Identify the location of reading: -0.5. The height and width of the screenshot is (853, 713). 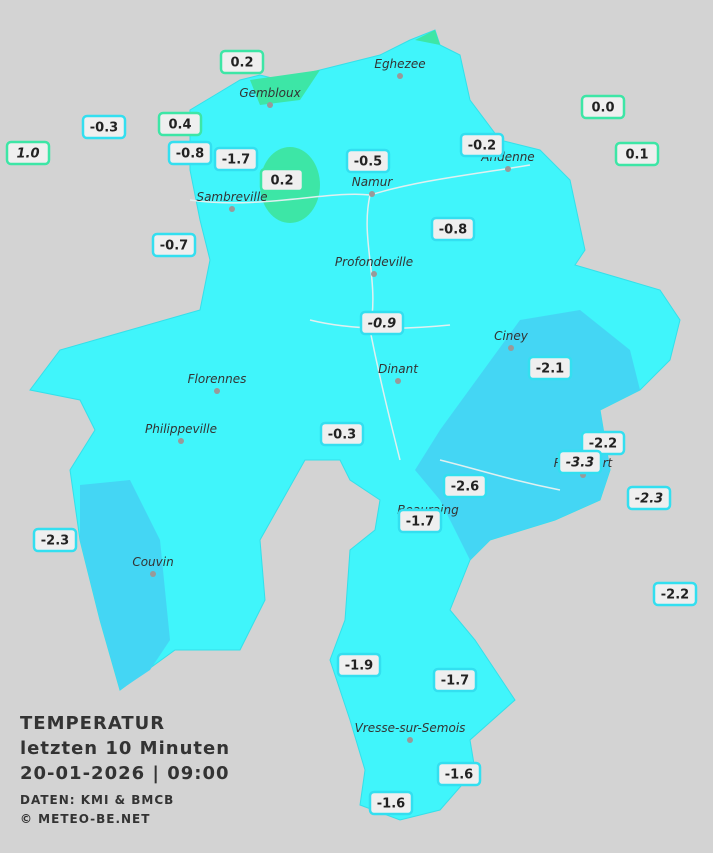
(368, 162).